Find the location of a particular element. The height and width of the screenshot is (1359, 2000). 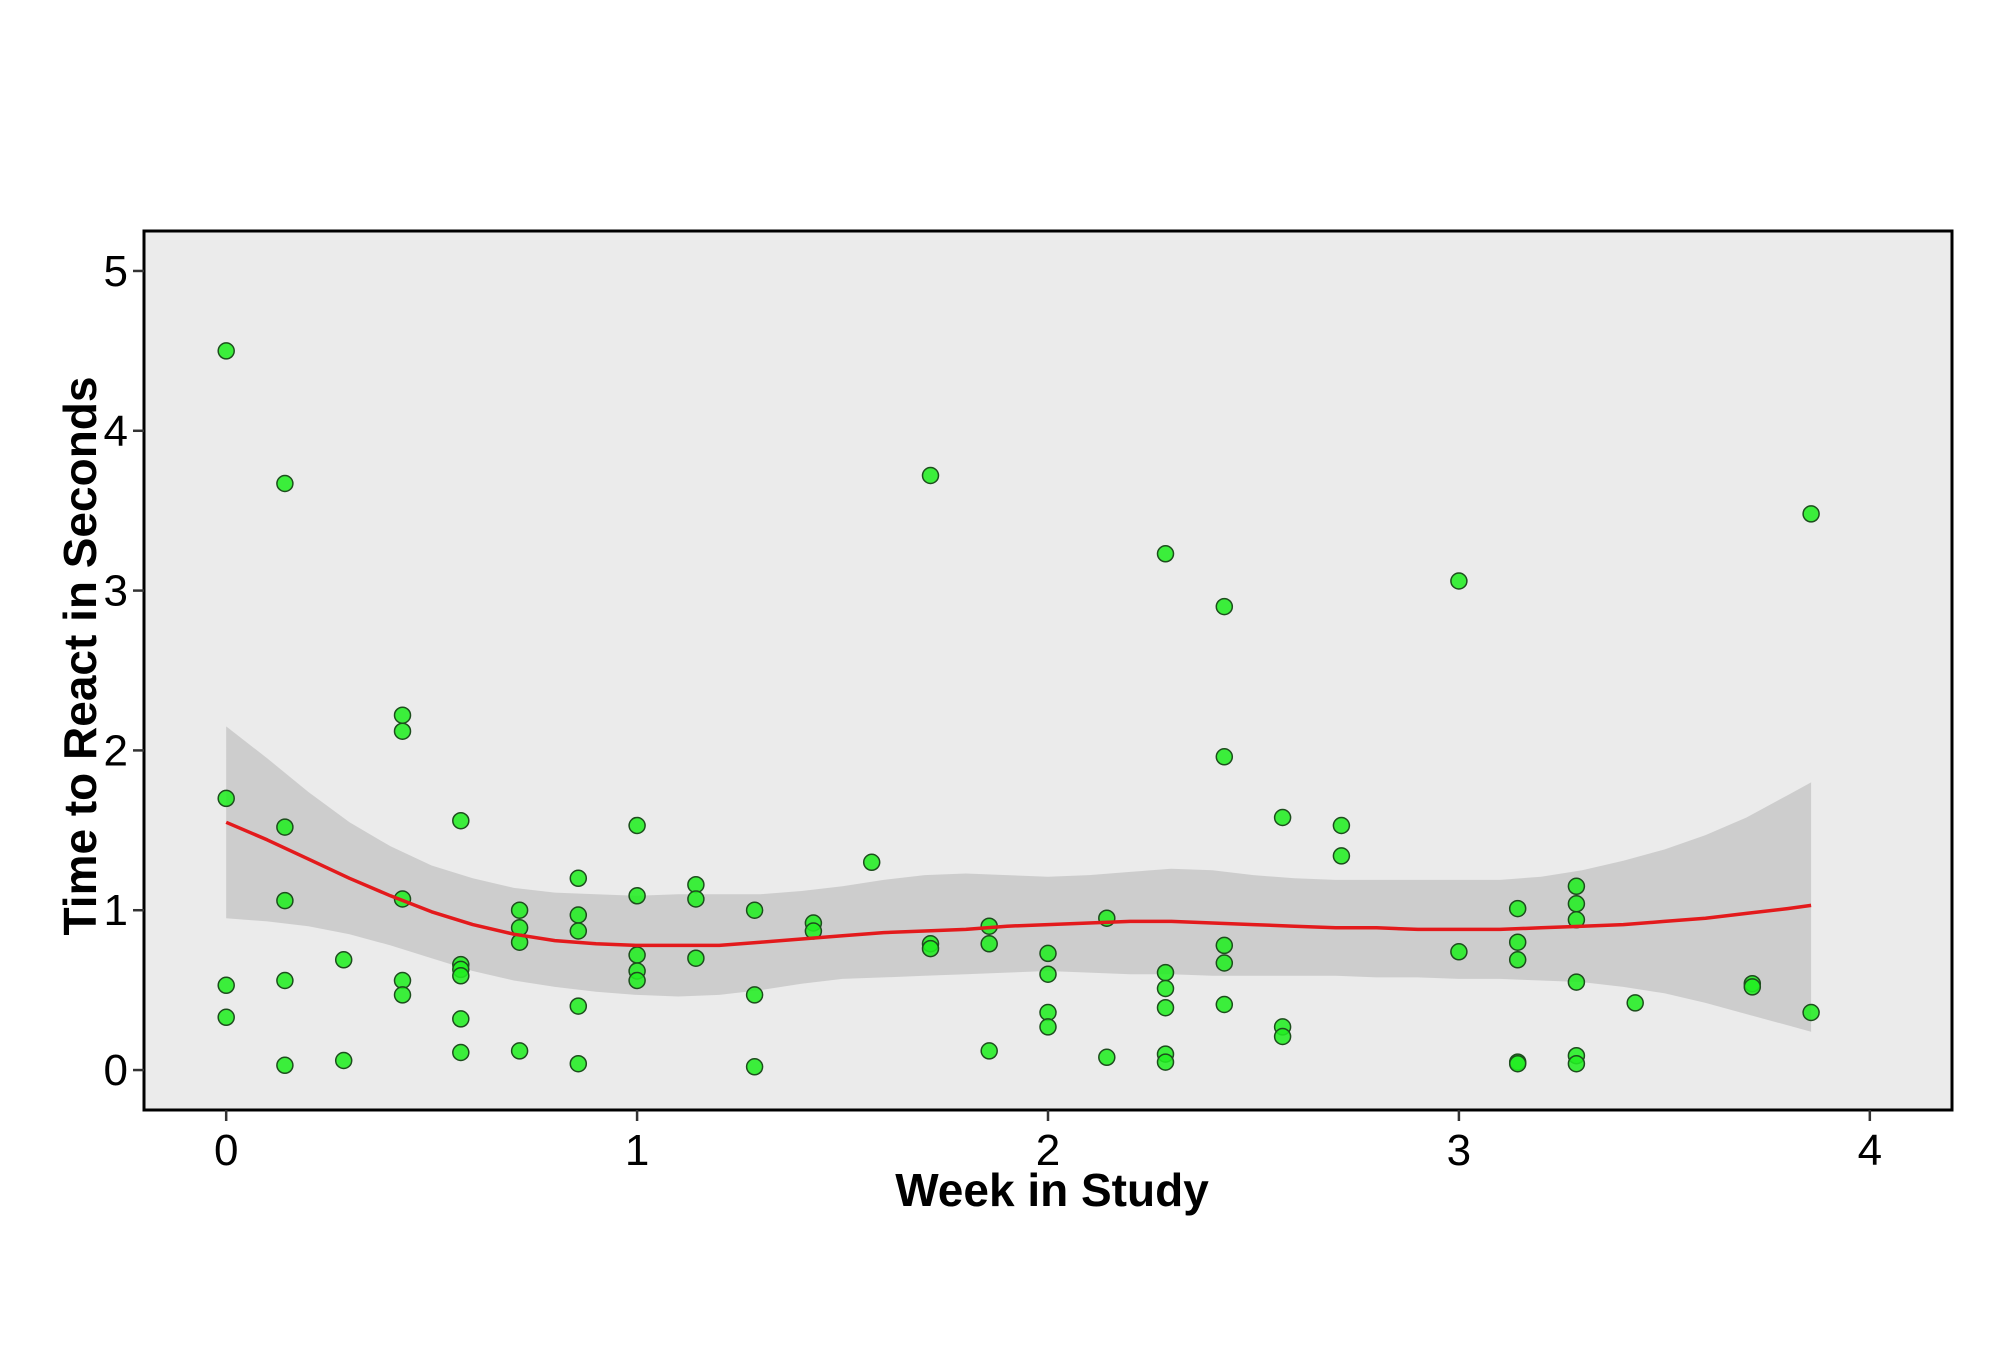

x-tick-label: 1 is located at coordinates (637, 1150).